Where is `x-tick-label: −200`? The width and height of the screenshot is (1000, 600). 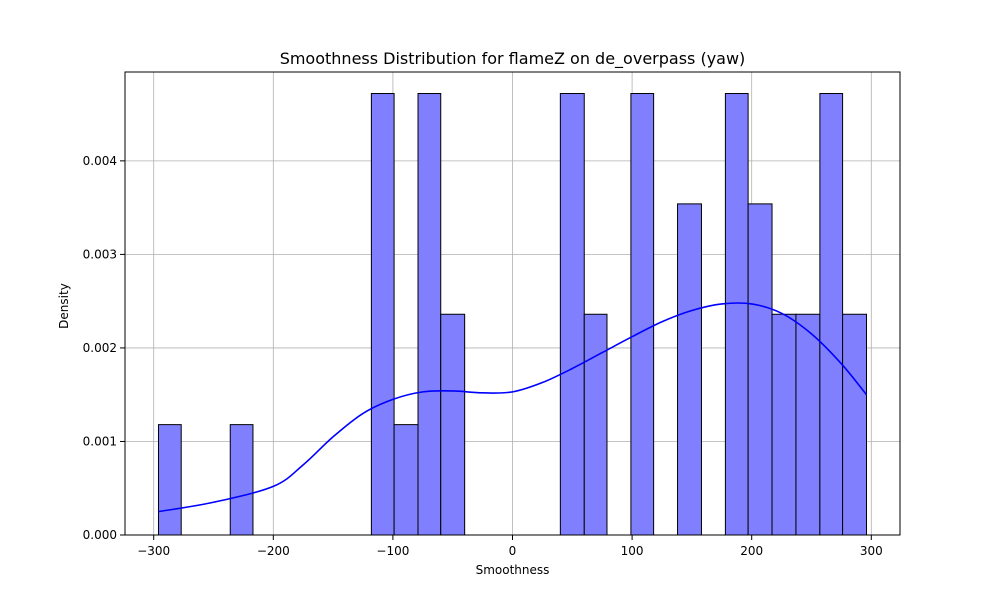
x-tick-label: −200 is located at coordinates (273, 551).